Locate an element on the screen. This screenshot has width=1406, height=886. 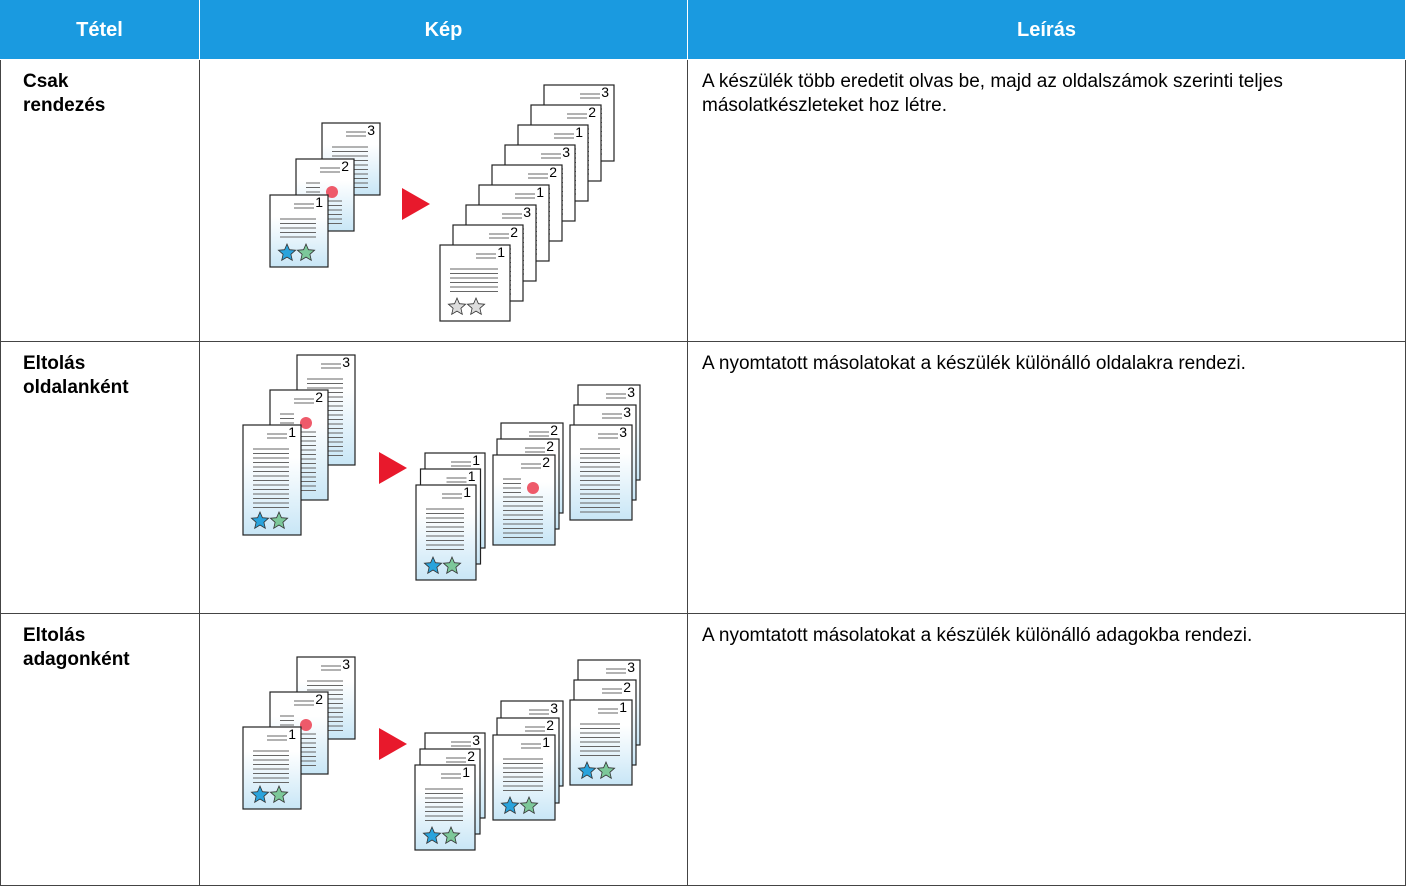
header-cell-text: Kép is located at coordinates (443, 30).